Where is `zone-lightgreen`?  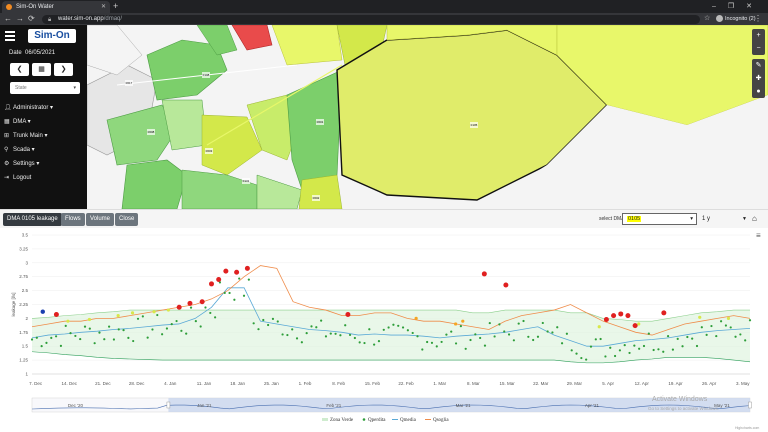 zone-lightgreen is located at coordinates (279, 191).